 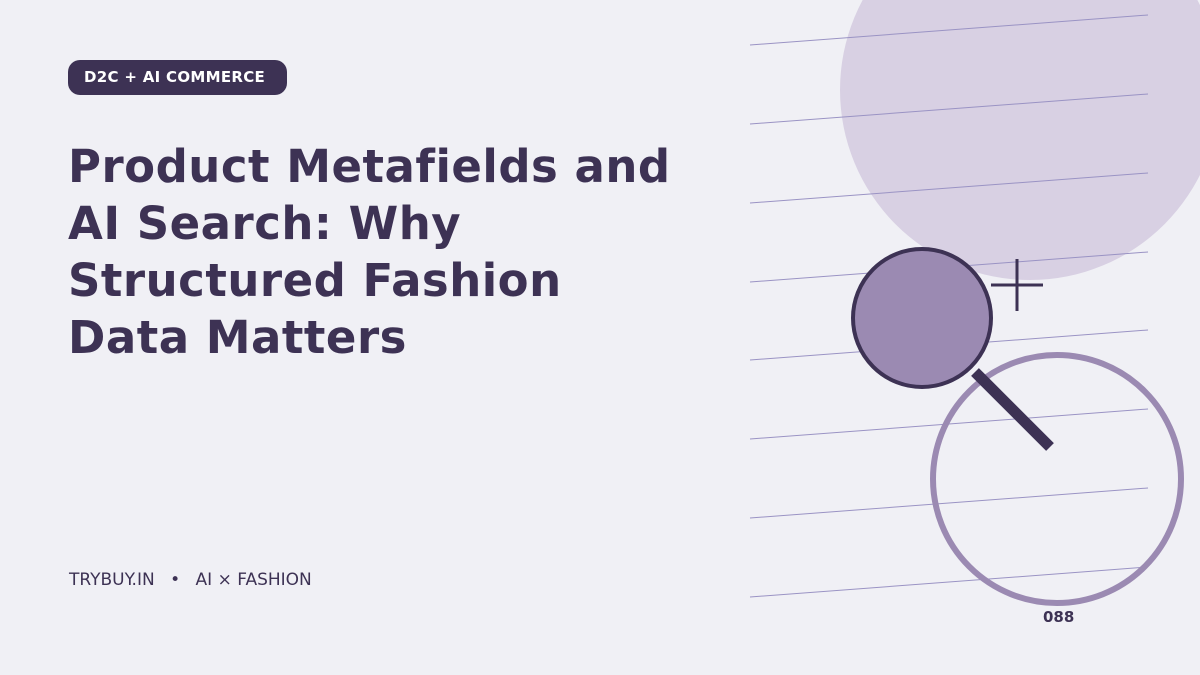 What do you see at coordinates (178, 77) in the screenshot?
I see `badge: D2C + AI COMMERCE` at bounding box center [178, 77].